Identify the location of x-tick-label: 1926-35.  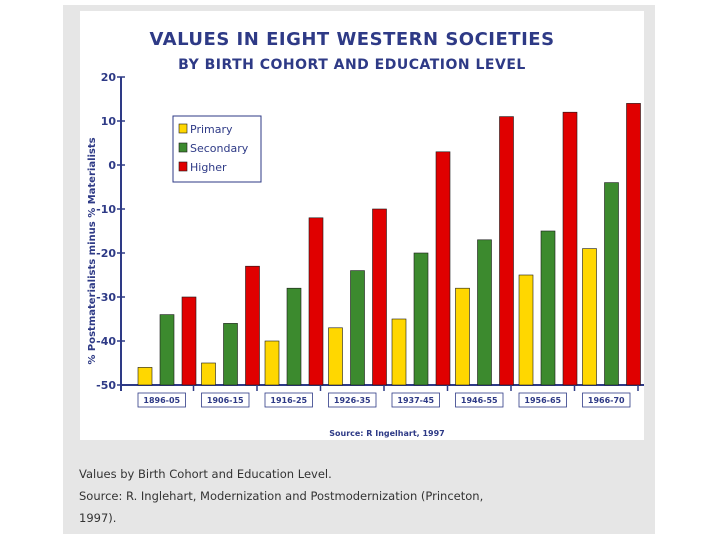
(352, 400).